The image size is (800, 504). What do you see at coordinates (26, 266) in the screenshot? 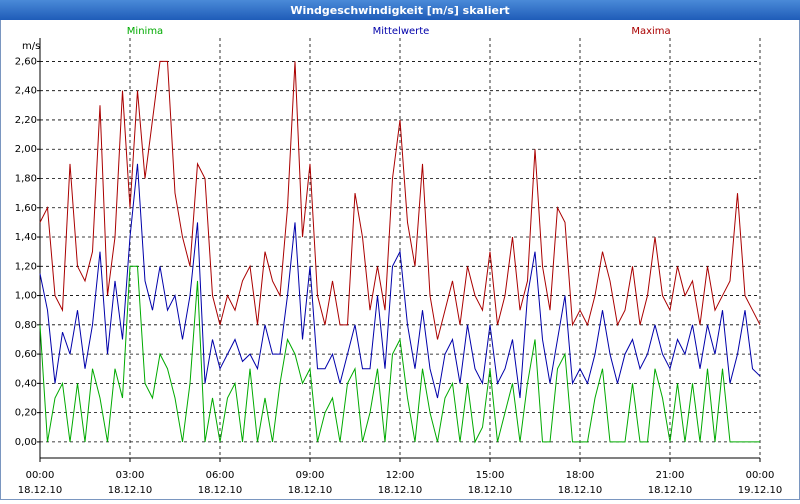
I see `y-tick-label: 1,20` at bounding box center [26, 266].